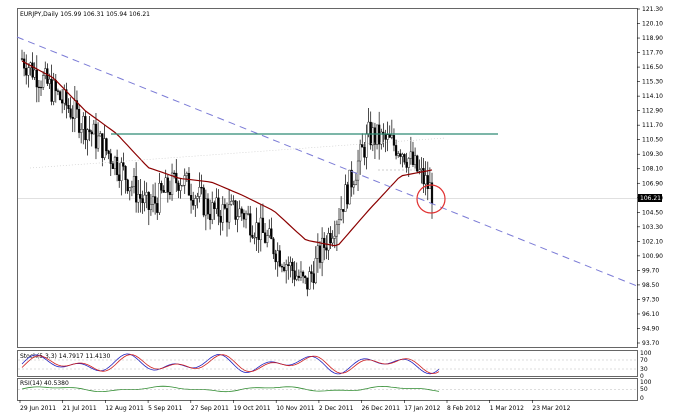 The image size is (699, 417). What do you see at coordinates (422, 408) in the screenshot?
I see `time-tick-label: 17 Jan 2012` at bounding box center [422, 408].